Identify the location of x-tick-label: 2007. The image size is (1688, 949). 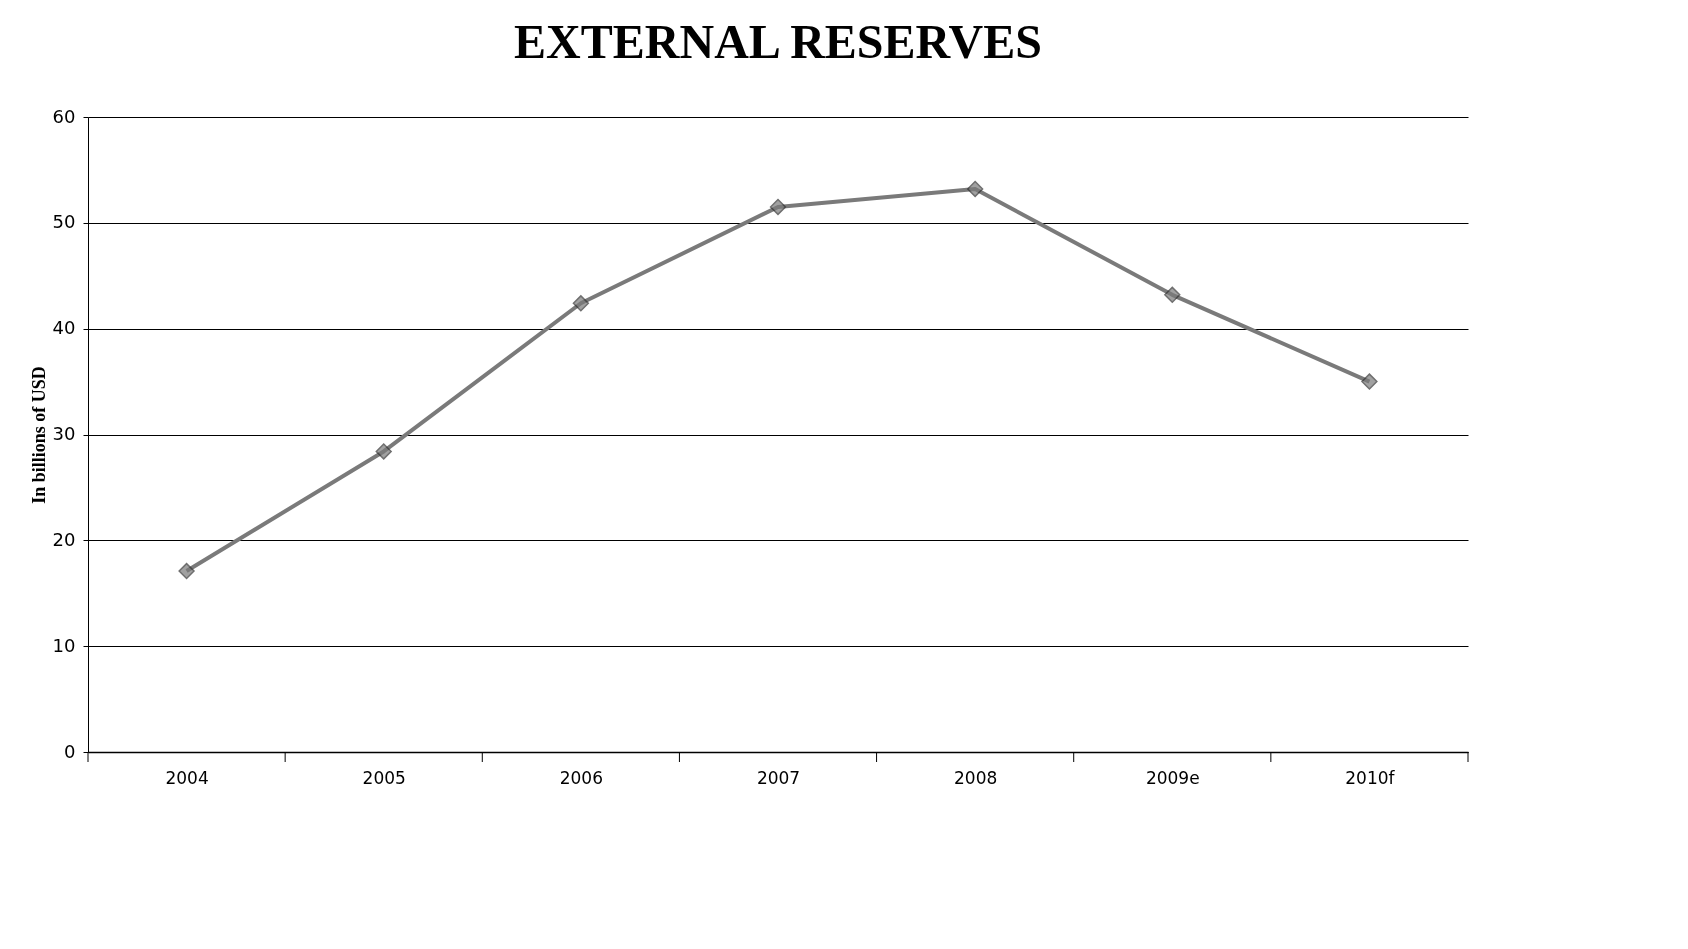
(778, 777).